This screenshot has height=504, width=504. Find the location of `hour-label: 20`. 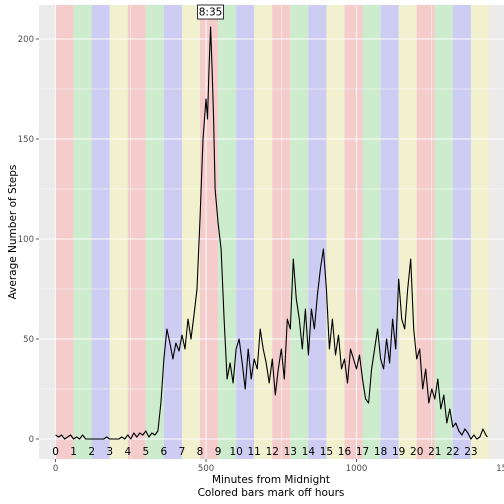

hour-label: 20 is located at coordinates (416, 452).